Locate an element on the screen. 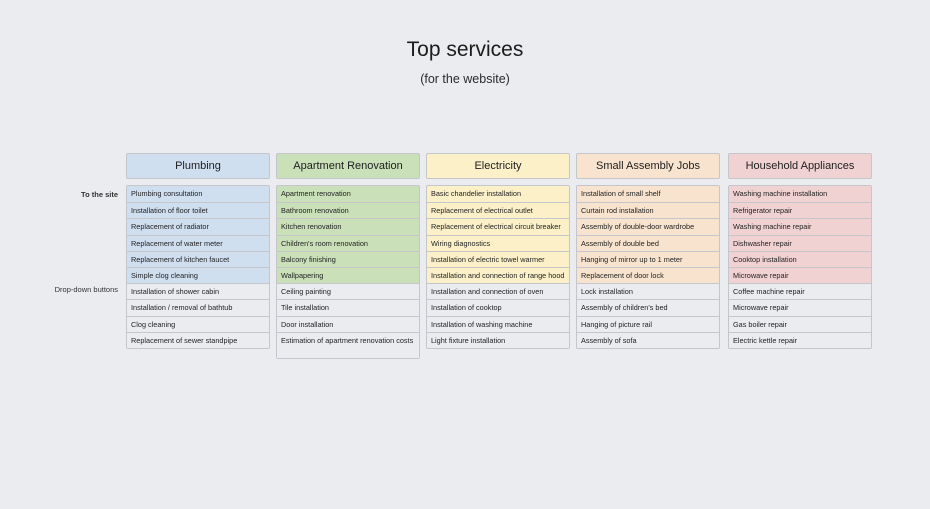 The width and height of the screenshot is (930, 509). site-service-item: Replacement of electrical outlet is located at coordinates (498, 210).